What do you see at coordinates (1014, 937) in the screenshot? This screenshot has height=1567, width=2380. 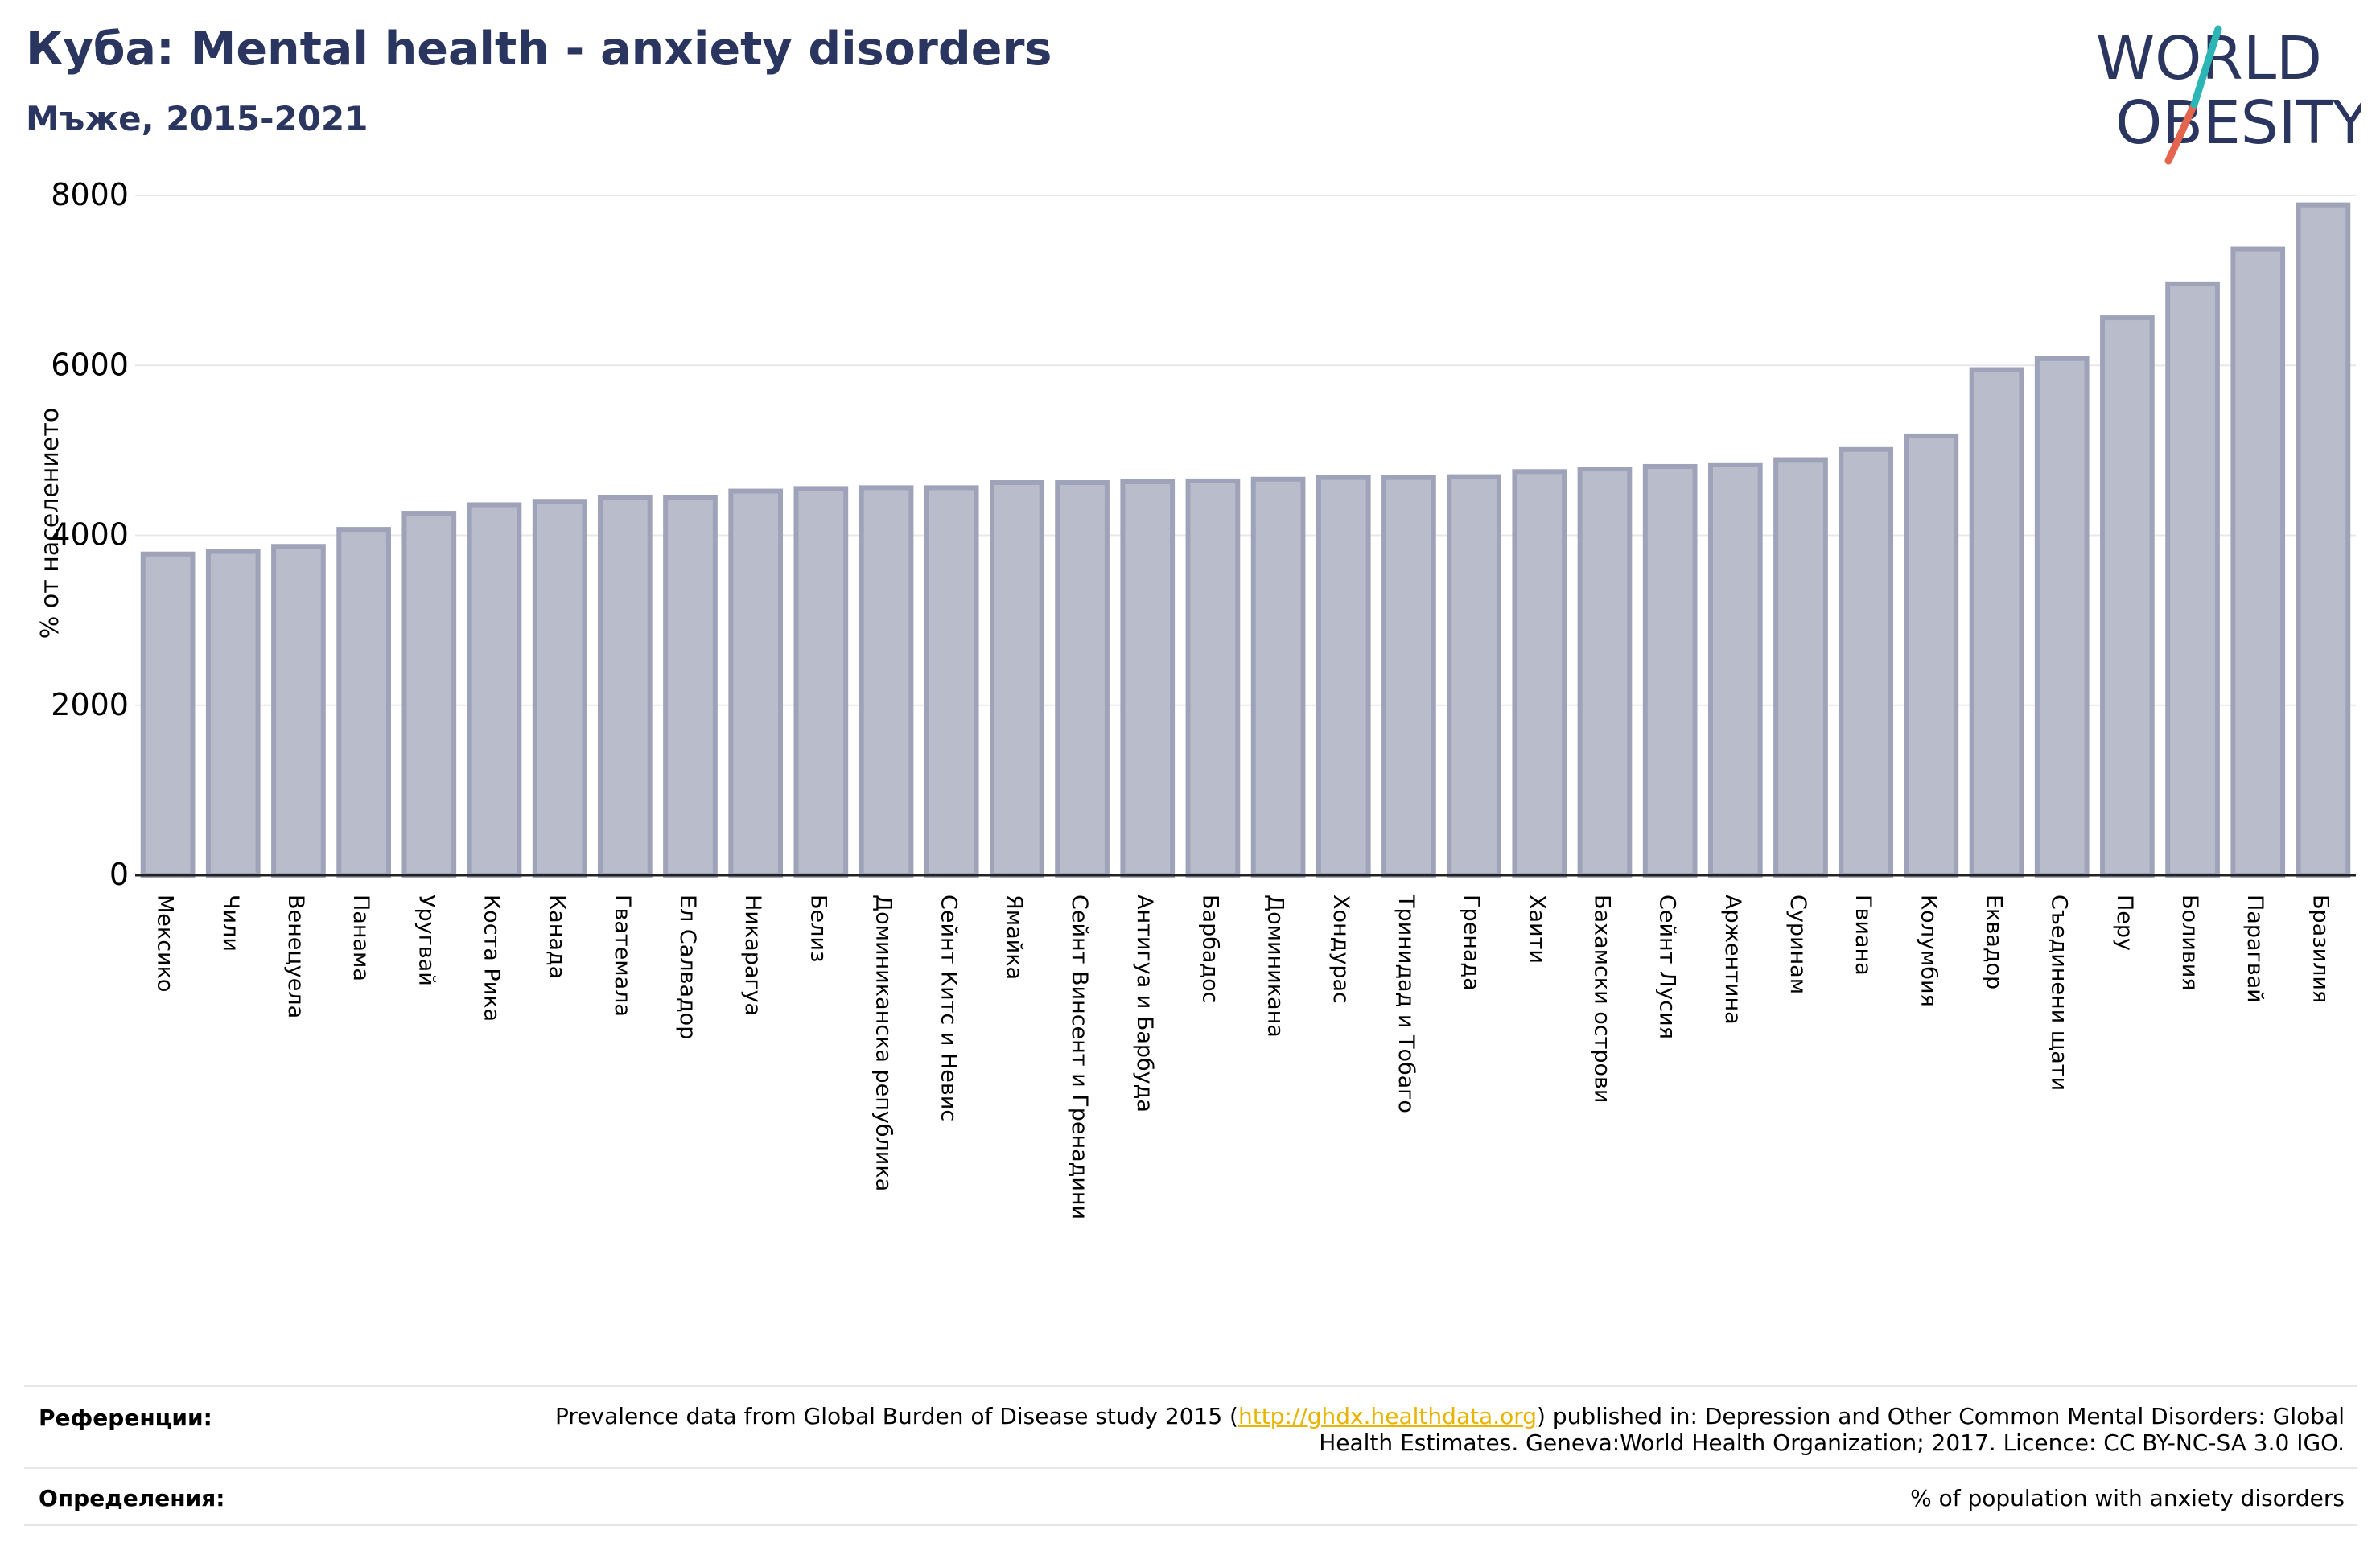 I see `x-tick-label: Ямайка` at bounding box center [1014, 937].